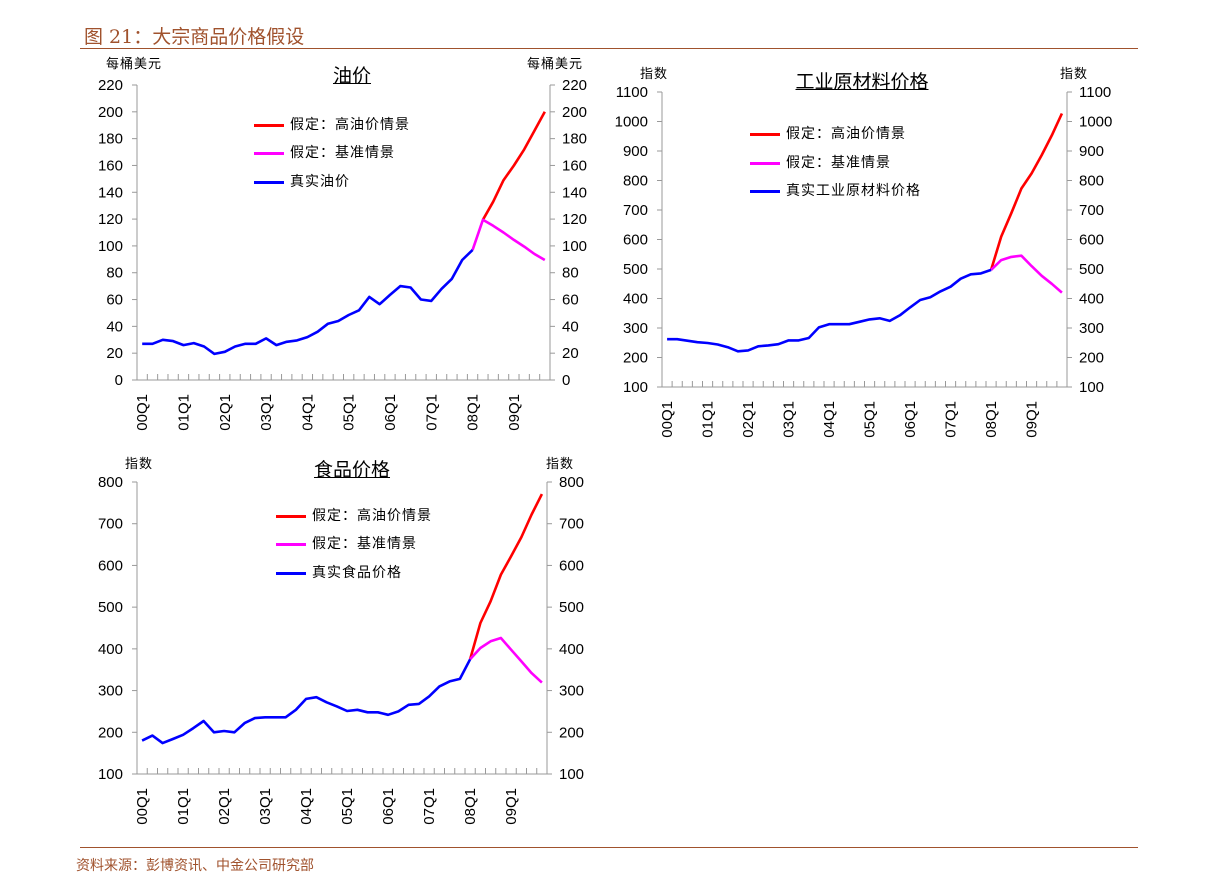 The height and width of the screenshot is (892, 1224). Describe the element at coordinates (635, 151) in the screenshot. I see `y-tick-label-left: 900` at that location.